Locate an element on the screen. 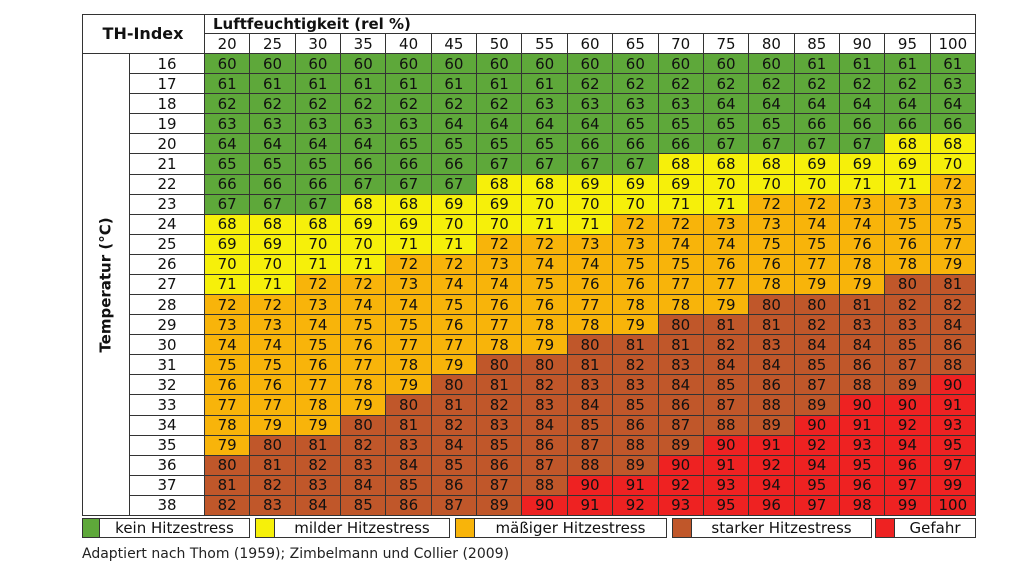 The image size is (1024, 576). th-cell: 90 is located at coordinates (953, 385).